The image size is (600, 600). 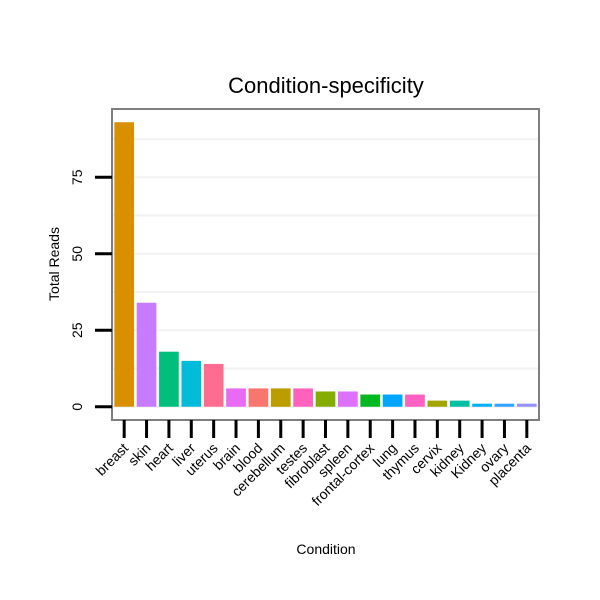 I want to click on y-axis: 0 25 50 75, so click(x=90, y=290).